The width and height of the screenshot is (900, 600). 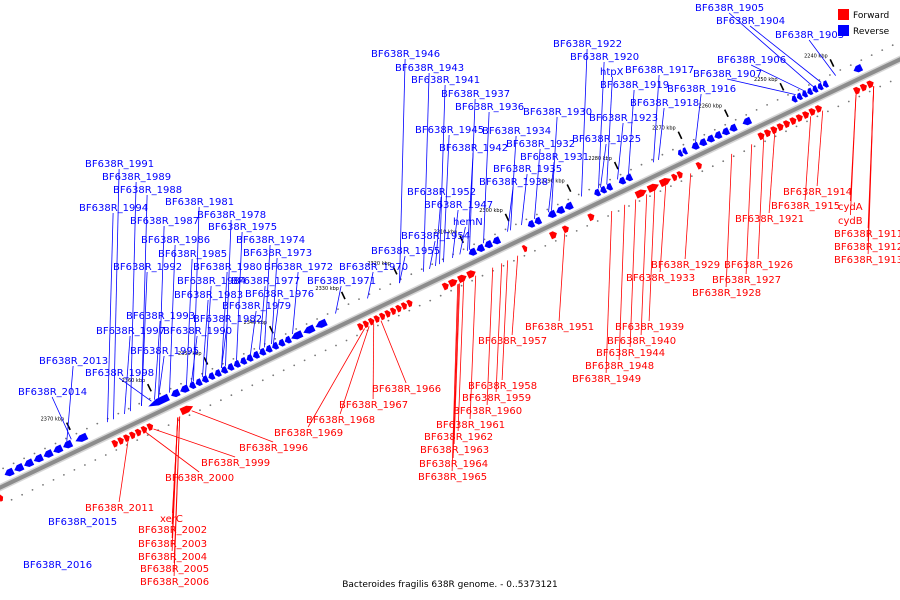 I want to click on forward-gene-label: BF638R_1969, so click(x=308, y=433).